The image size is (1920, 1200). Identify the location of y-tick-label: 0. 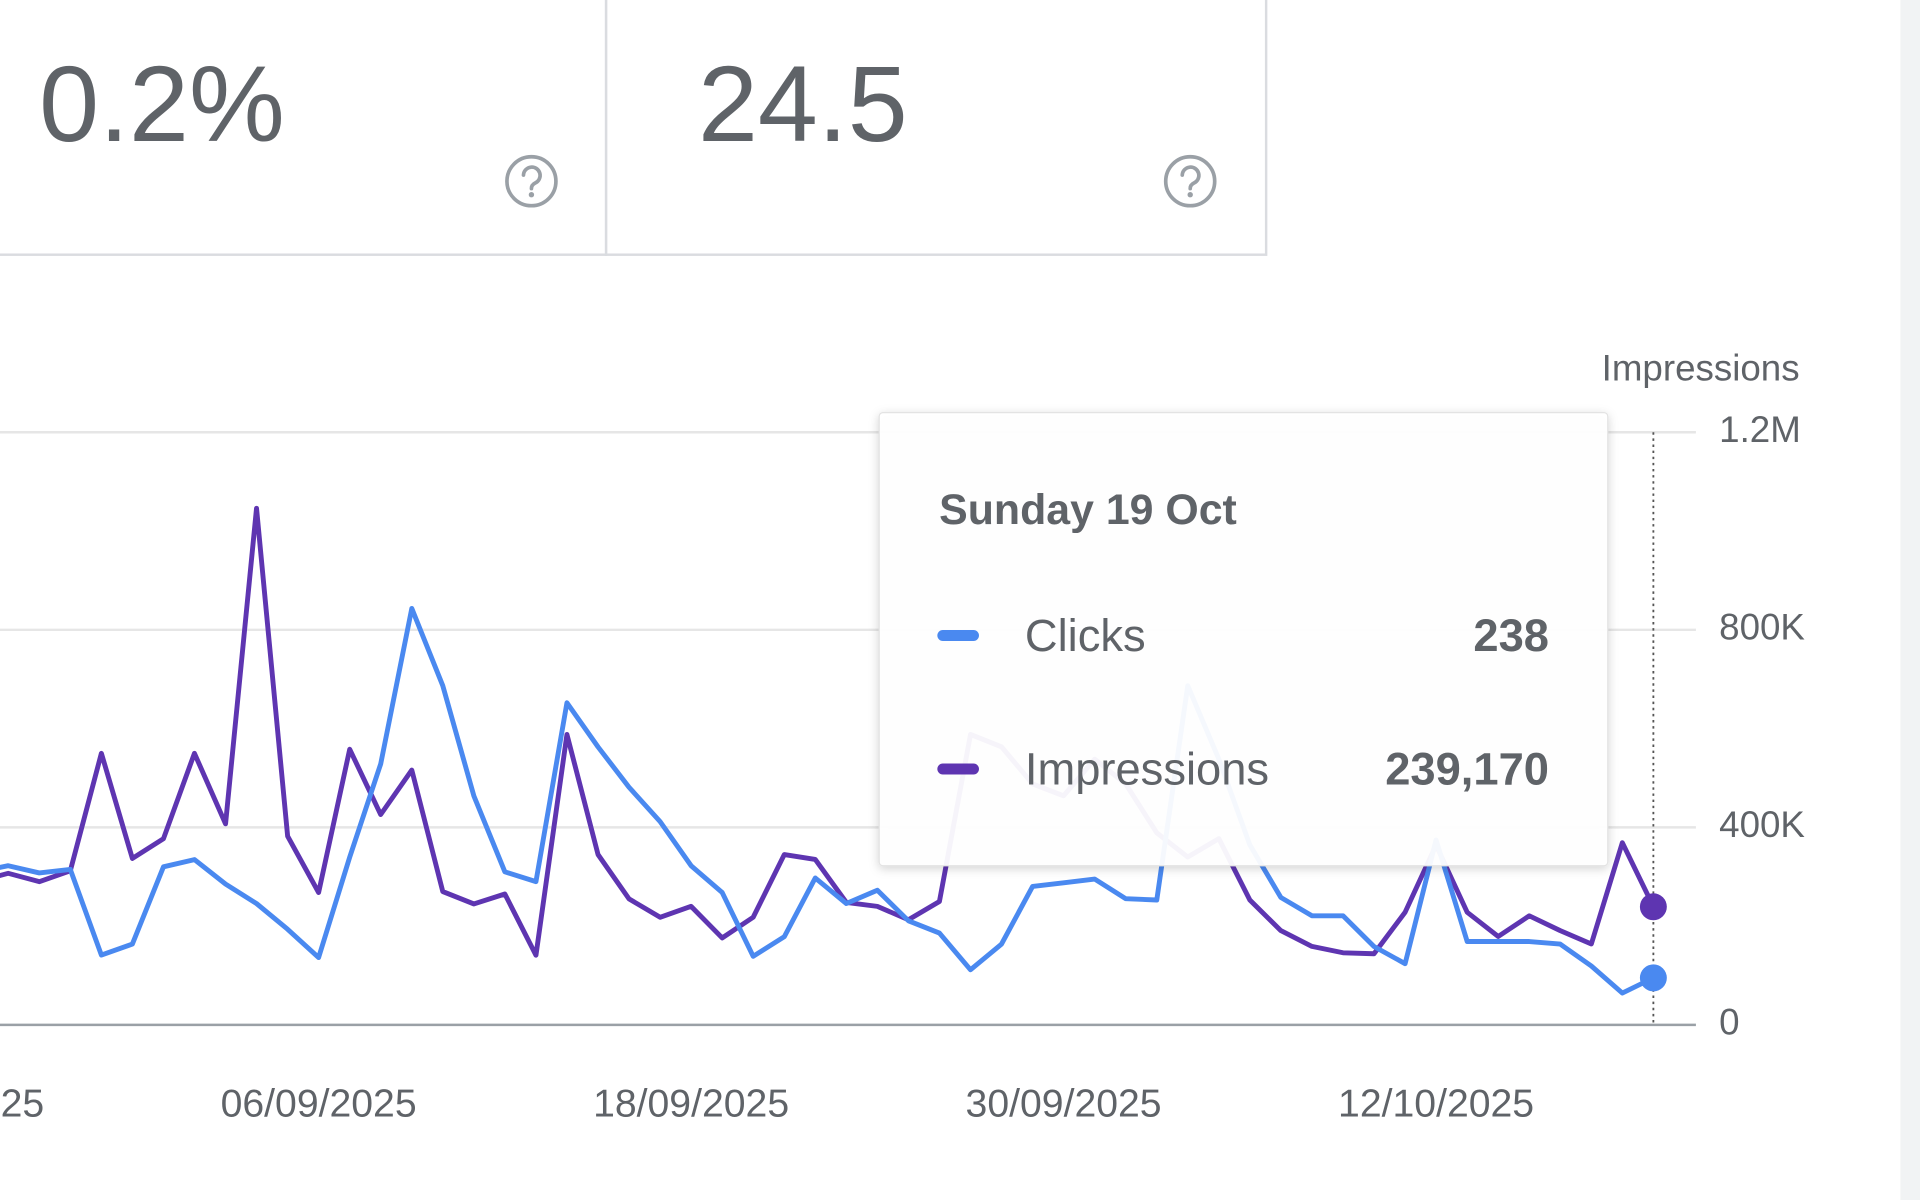
(1729, 1022).